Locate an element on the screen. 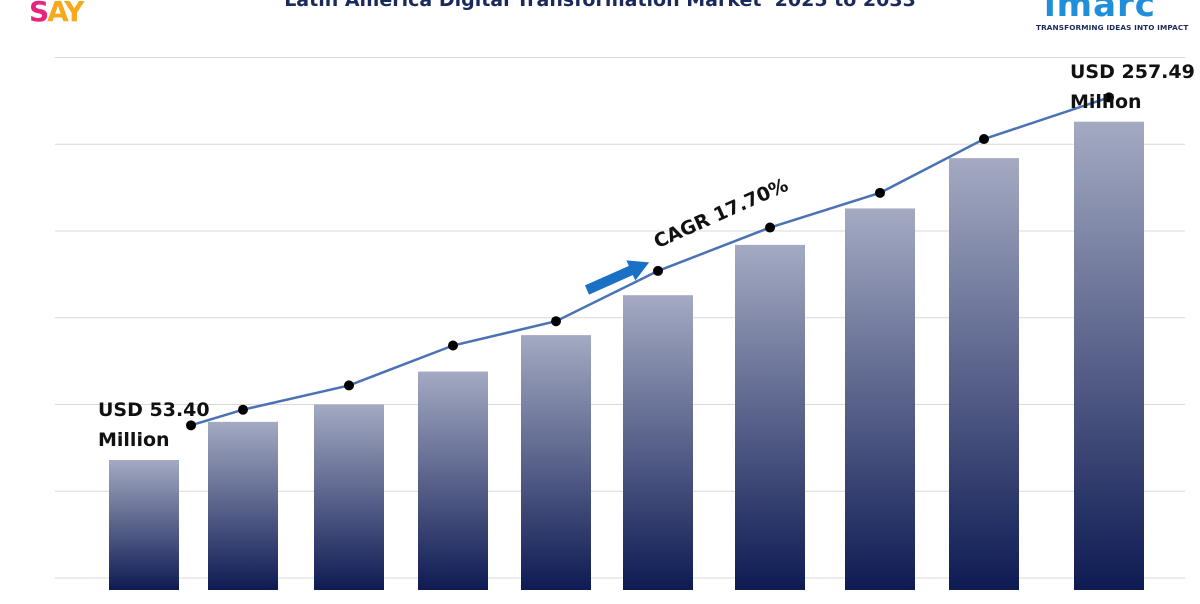  imarc-logo-tagline: TRANSFORMING IDEAS INTO IMPACT is located at coordinates (1112, 27).